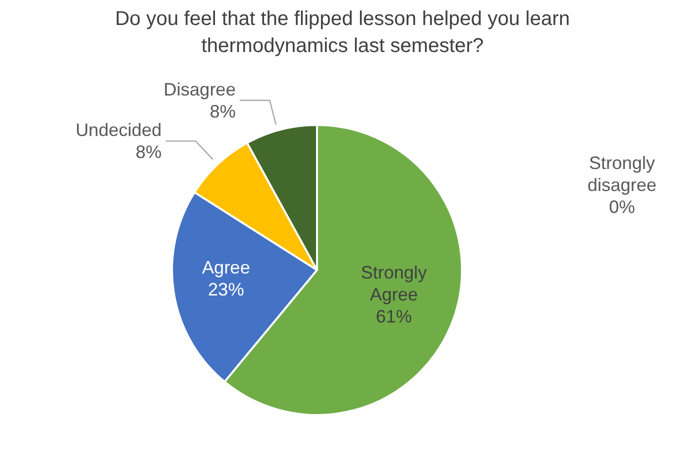 The height and width of the screenshot is (455, 685). I want to click on data-label: 23%, so click(226, 290).